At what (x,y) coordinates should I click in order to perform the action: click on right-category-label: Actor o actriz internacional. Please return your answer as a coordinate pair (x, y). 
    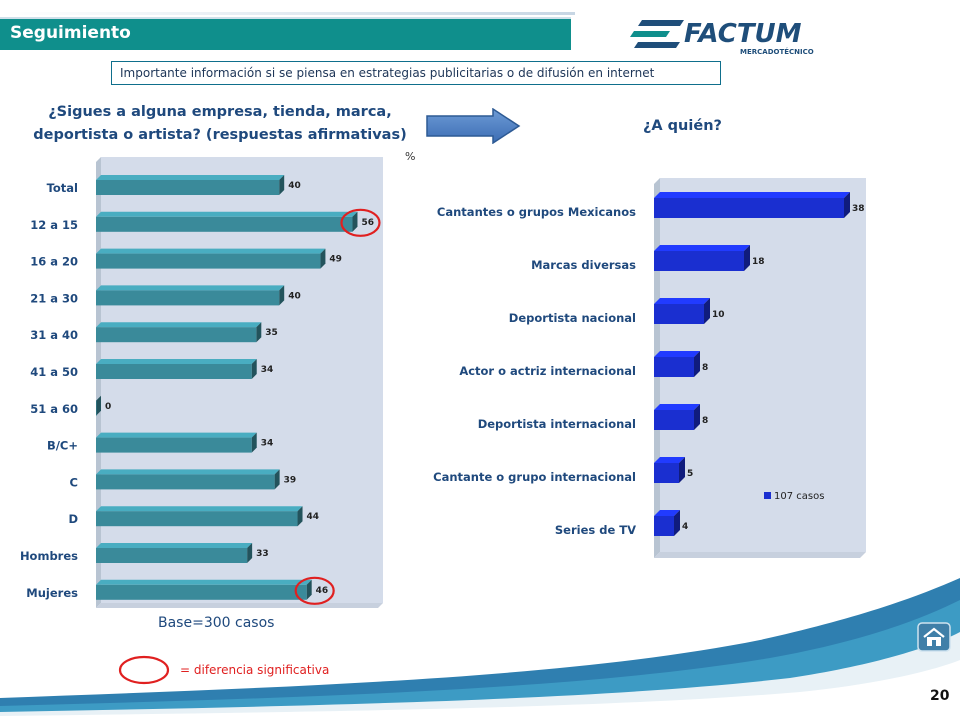
    Looking at the image, I should click on (547, 371).